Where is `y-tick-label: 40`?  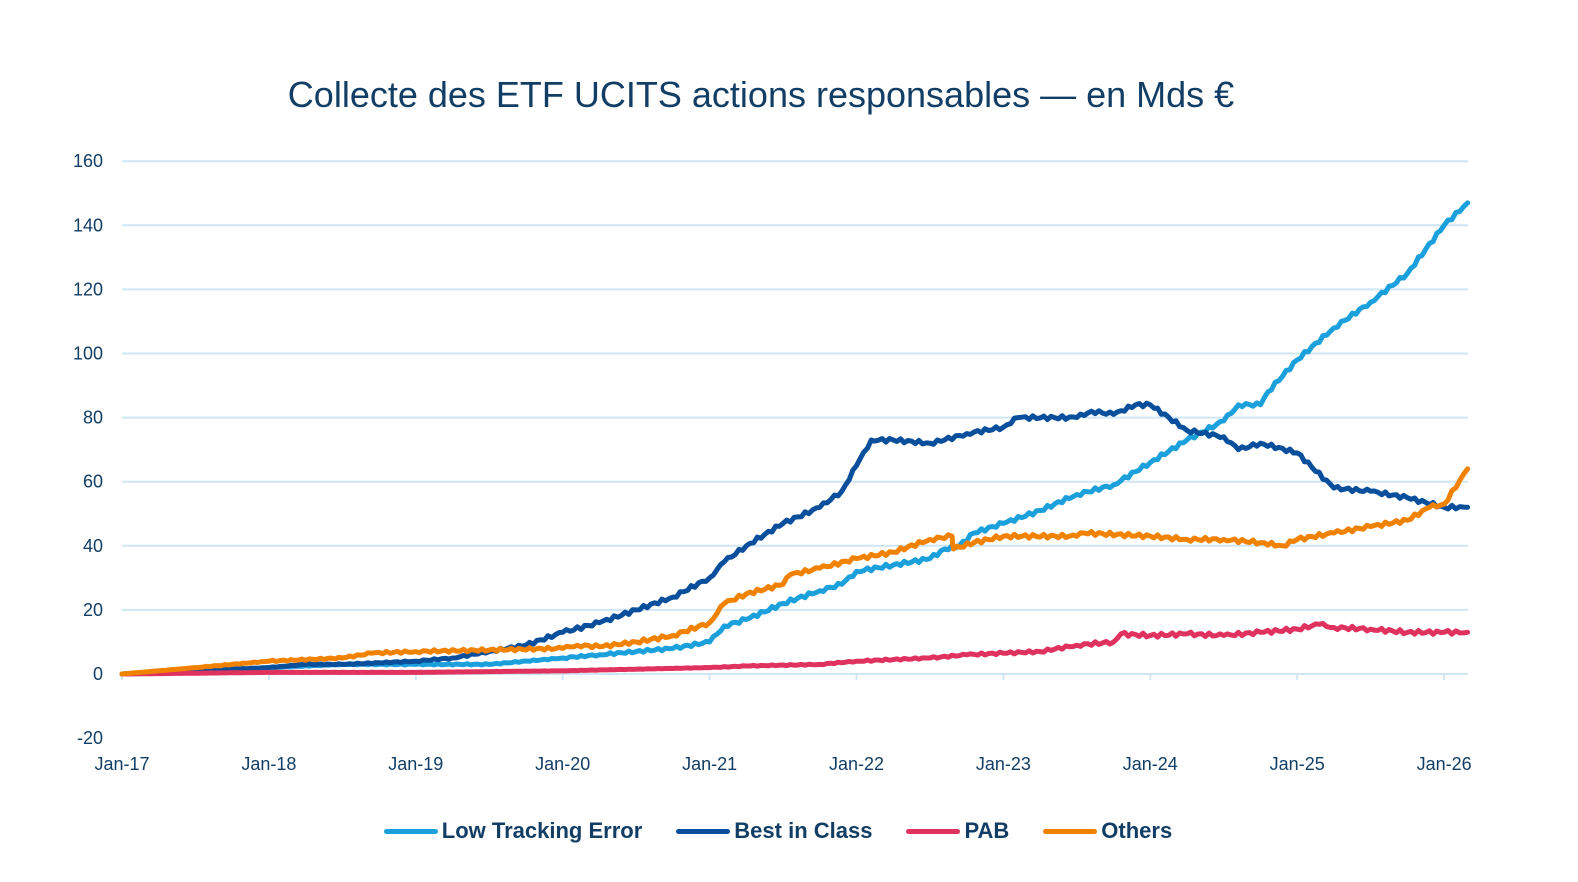
y-tick-label: 40 is located at coordinates (93, 546).